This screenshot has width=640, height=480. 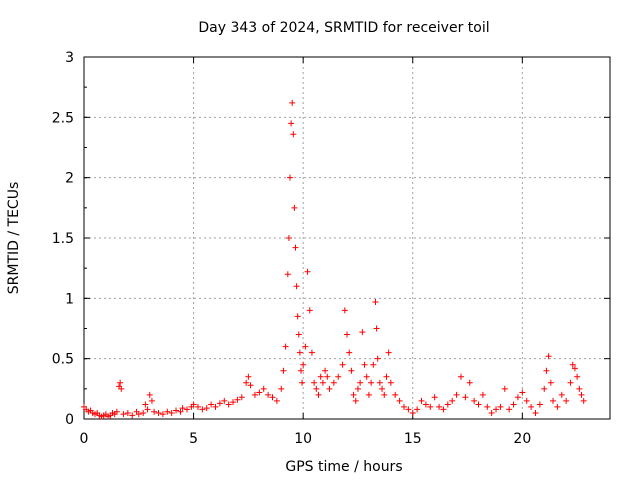 I want to click on y-tick-label: 2.5, so click(x=63, y=118).